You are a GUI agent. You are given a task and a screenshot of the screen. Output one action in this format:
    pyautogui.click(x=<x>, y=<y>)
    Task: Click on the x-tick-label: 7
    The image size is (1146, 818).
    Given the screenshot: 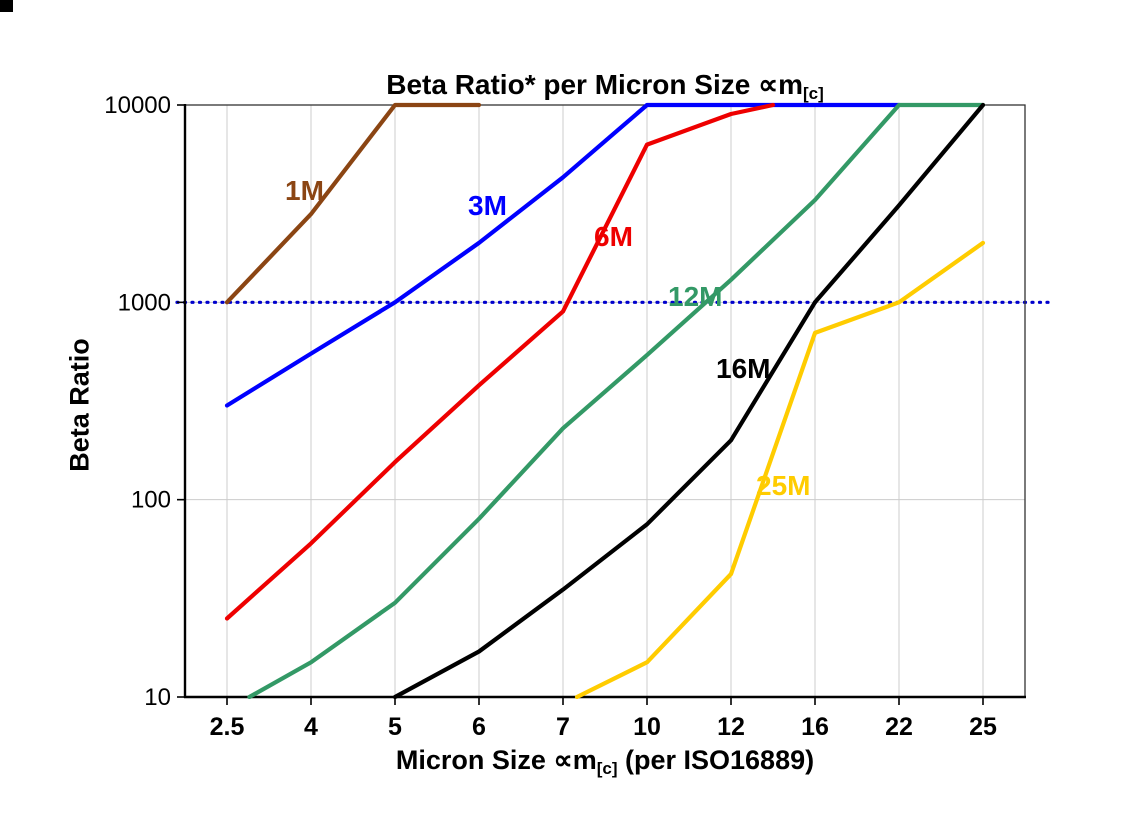 What is the action you would take?
    pyautogui.click(x=563, y=727)
    